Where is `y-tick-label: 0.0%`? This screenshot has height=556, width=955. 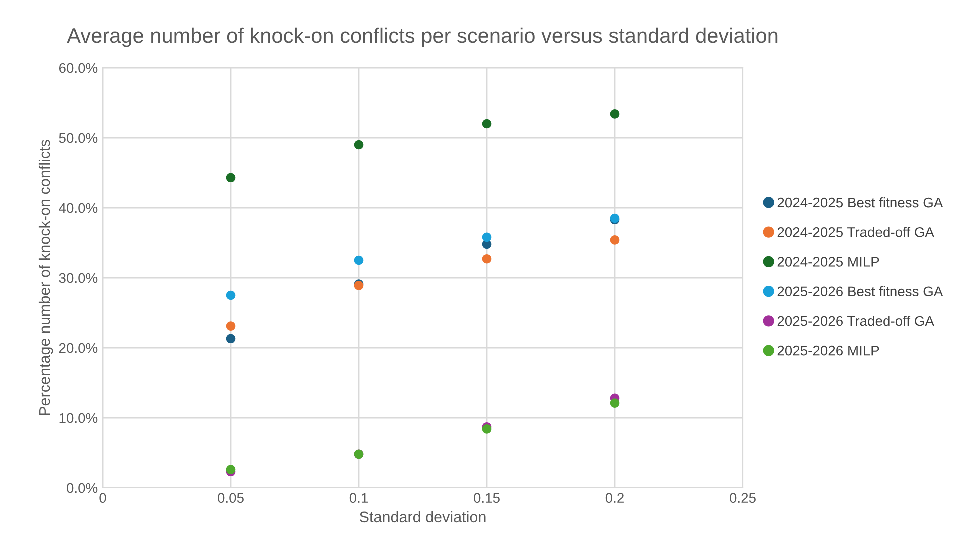
y-tick-label: 0.0% is located at coordinates (82, 488).